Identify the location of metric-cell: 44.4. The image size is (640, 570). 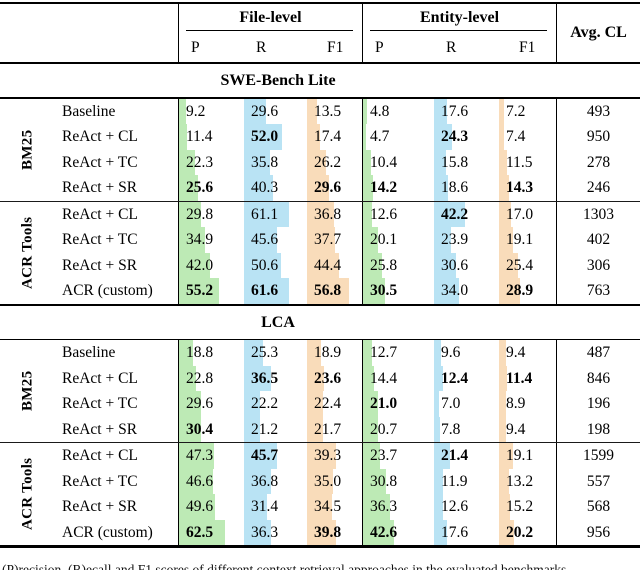
(334, 265).